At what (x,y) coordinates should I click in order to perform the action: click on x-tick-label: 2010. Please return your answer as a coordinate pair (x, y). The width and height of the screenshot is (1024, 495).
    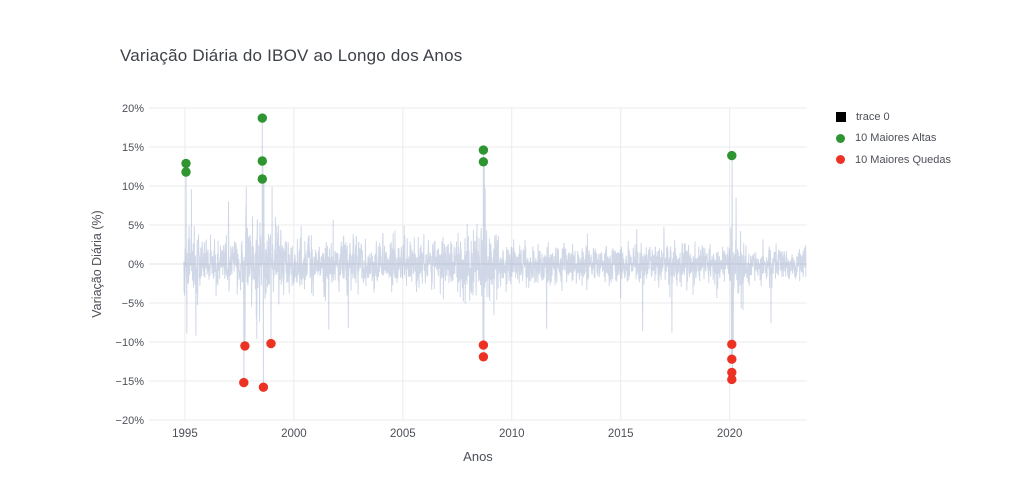
    Looking at the image, I should click on (512, 434).